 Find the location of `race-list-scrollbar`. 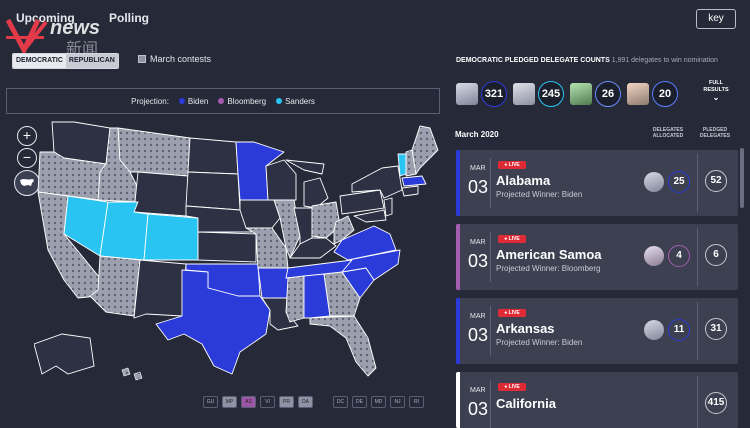

race-list-scrollbar is located at coordinates (742, 178).